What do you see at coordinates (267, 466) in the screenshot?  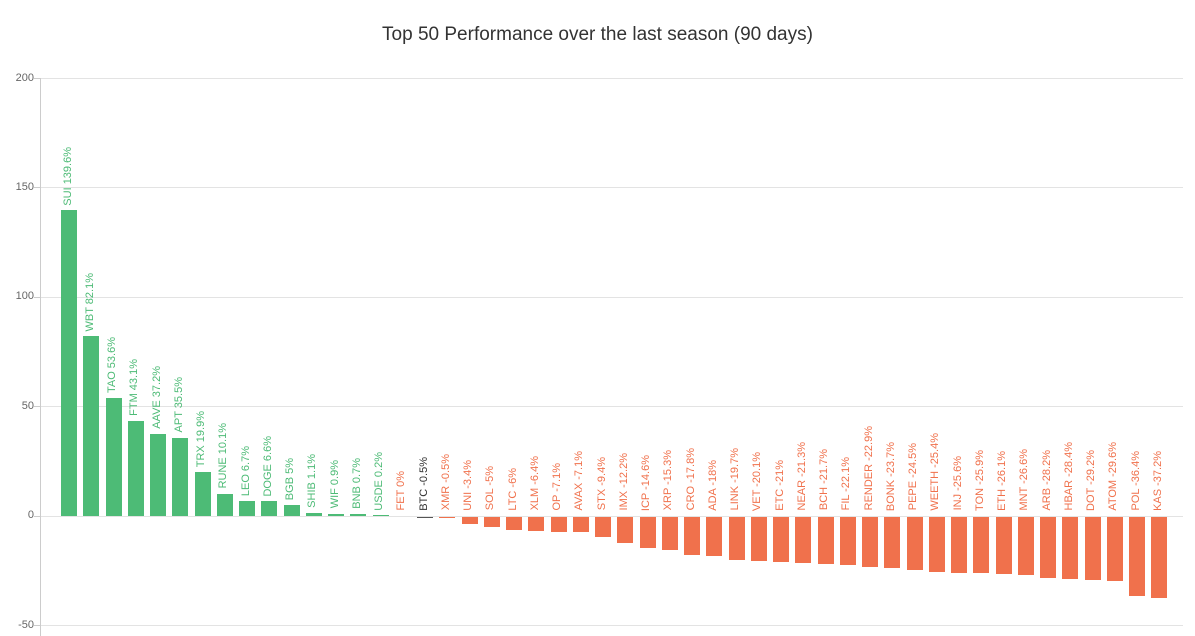 I see `bar-label-doge: DOGE 6.6%` at bounding box center [267, 466].